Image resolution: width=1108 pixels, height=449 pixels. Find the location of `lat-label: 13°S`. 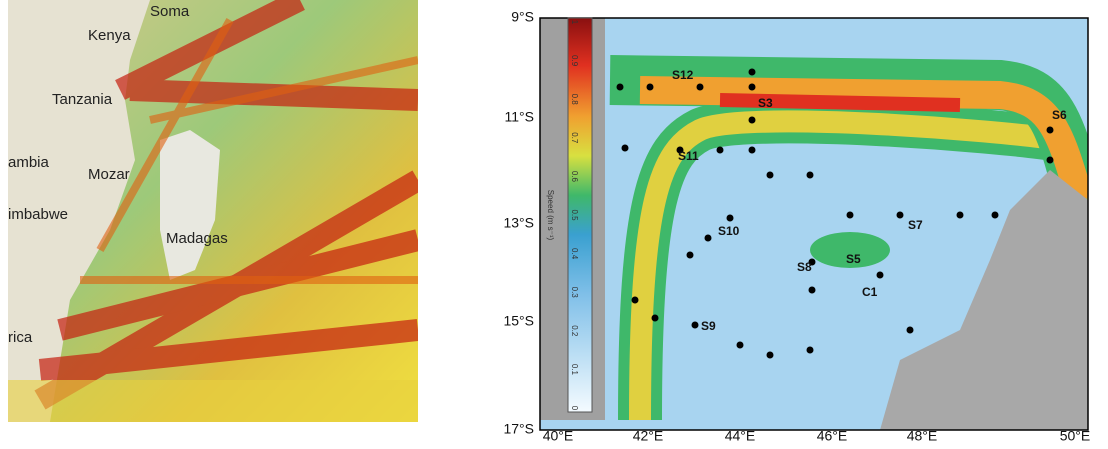

lat-label: 13°S is located at coordinates (518, 223).